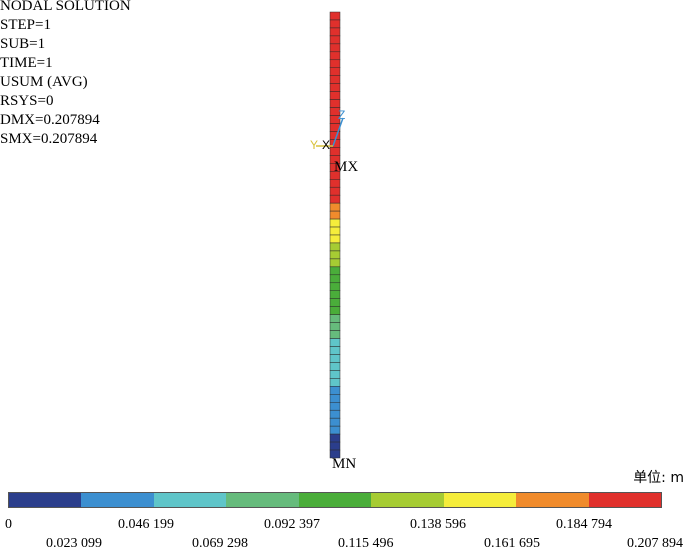 Image resolution: width=700 pixels, height=554 pixels. Describe the element at coordinates (327, 235) in the screenshot. I see `beam-contour-plot: Z Y X` at that location.